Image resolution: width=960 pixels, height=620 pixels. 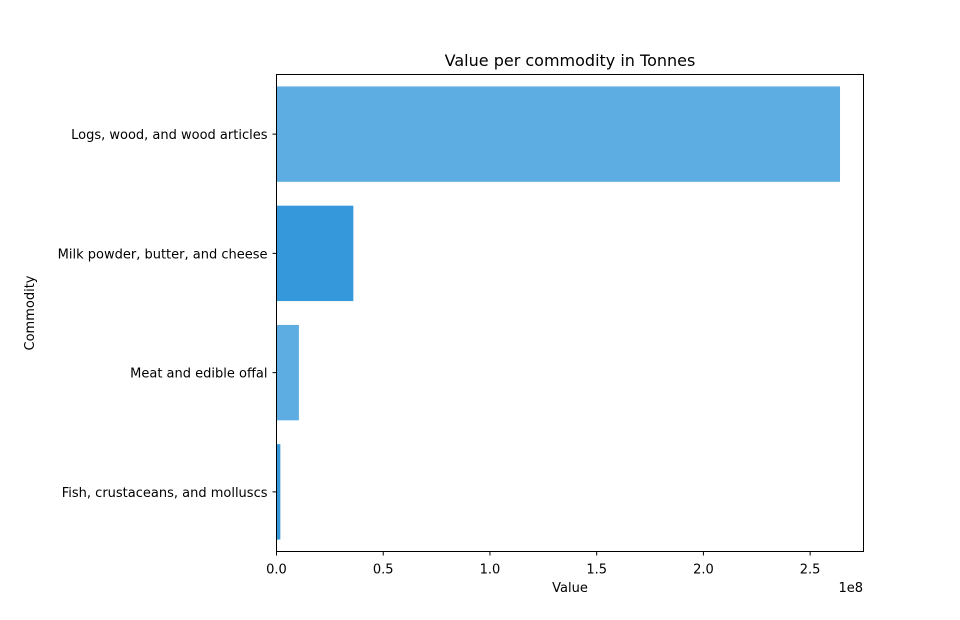 What do you see at coordinates (198, 374) in the screenshot?
I see `y-tick-label: Meat and edible offal` at bounding box center [198, 374].